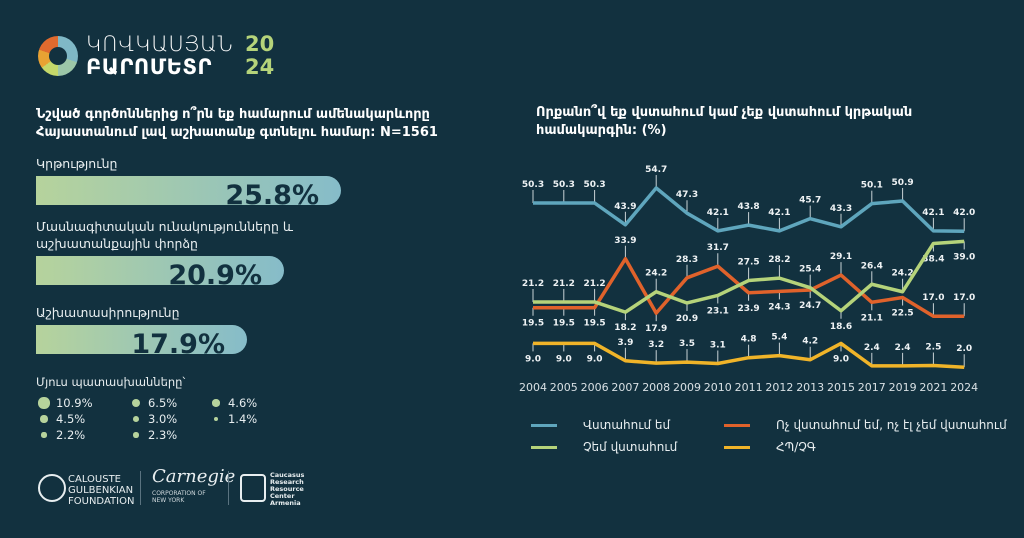 The height and width of the screenshot is (538, 1024). What do you see at coordinates (841, 387) in the screenshot?
I see `x-tick-label: 2015` at bounding box center [841, 387].